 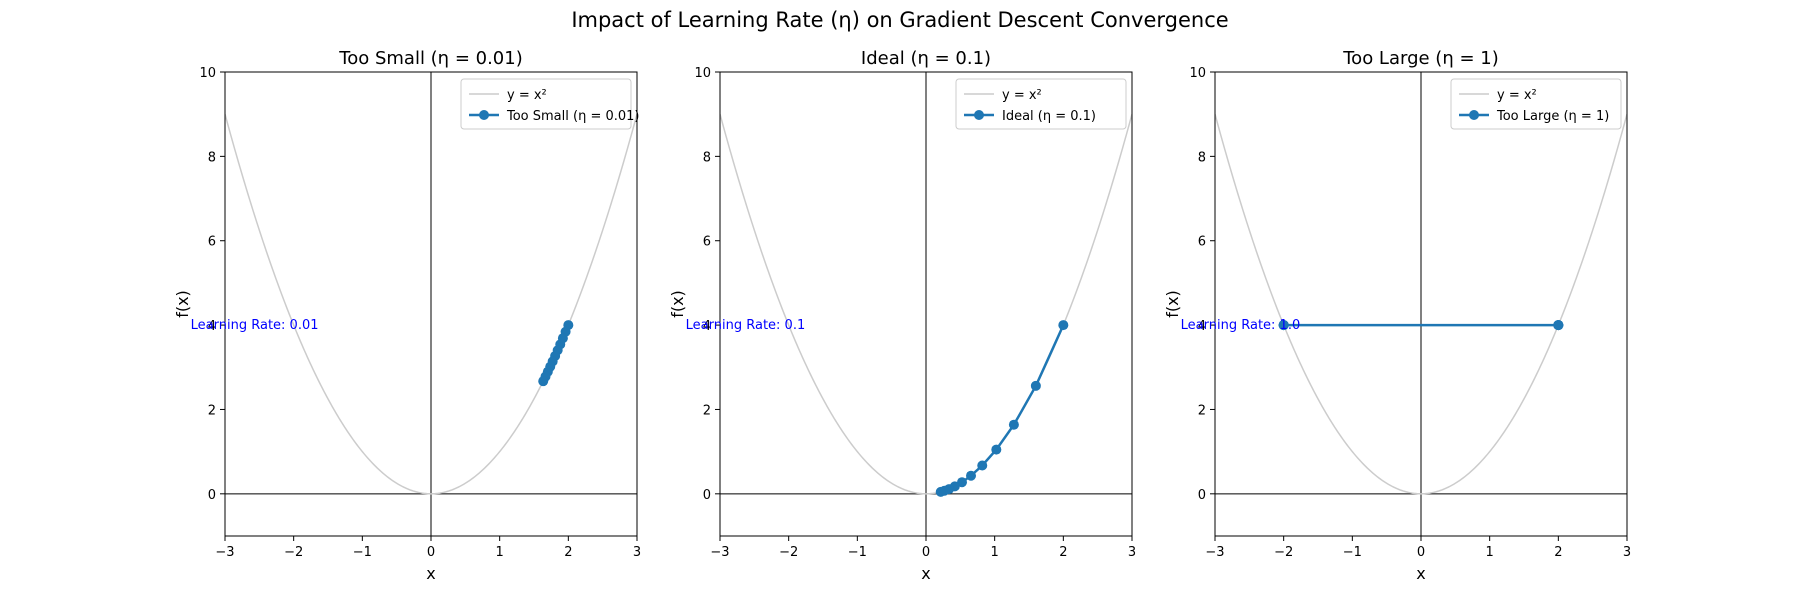 What do you see at coordinates (1241, 325) in the screenshot?
I see `learning-rate-annotation: Learning Rate: 1.0` at bounding box center [1241, 325].